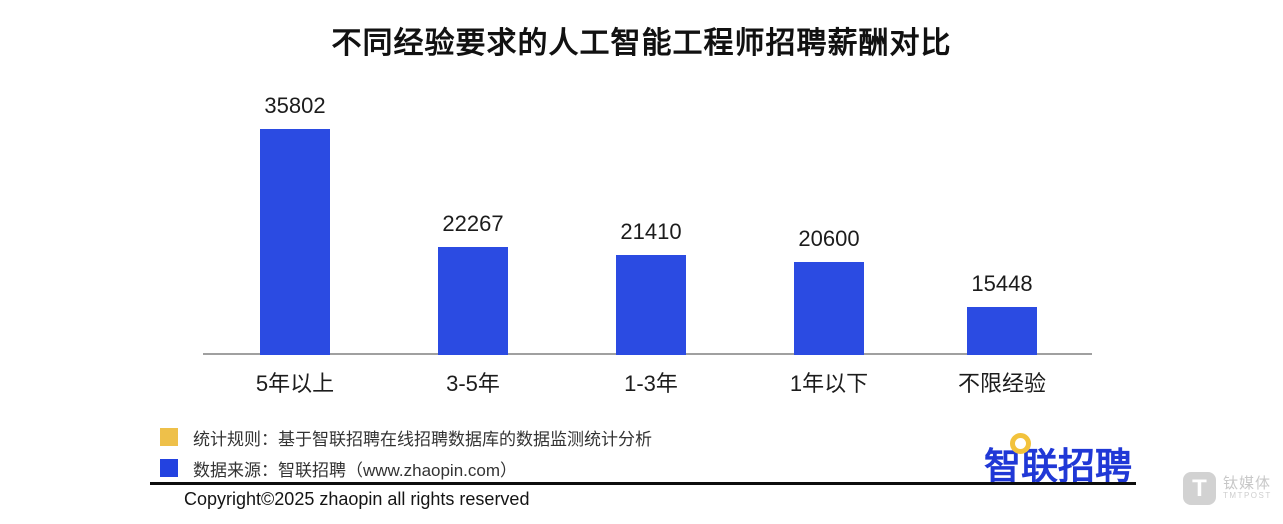 The width and height of the screenshot is (1283, 524). Describe the element at coordinates (651, 305) in the screenshot. I see `bar-1-3年` at that location.